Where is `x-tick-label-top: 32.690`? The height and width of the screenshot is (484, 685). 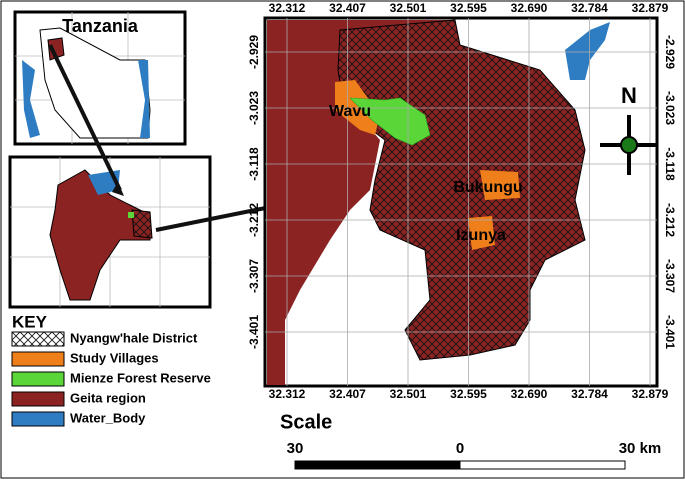
x-tick-label-top: 32.690 is located at coordinates (529, 8).